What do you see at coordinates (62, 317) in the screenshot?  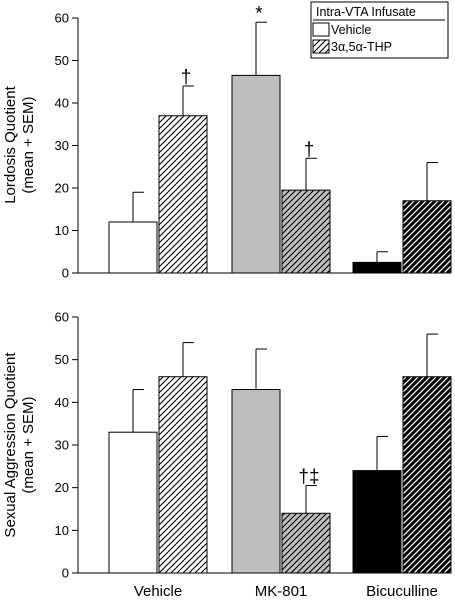 I see `aggression-y-tick-label: 60` at bounding box center [62, 317].